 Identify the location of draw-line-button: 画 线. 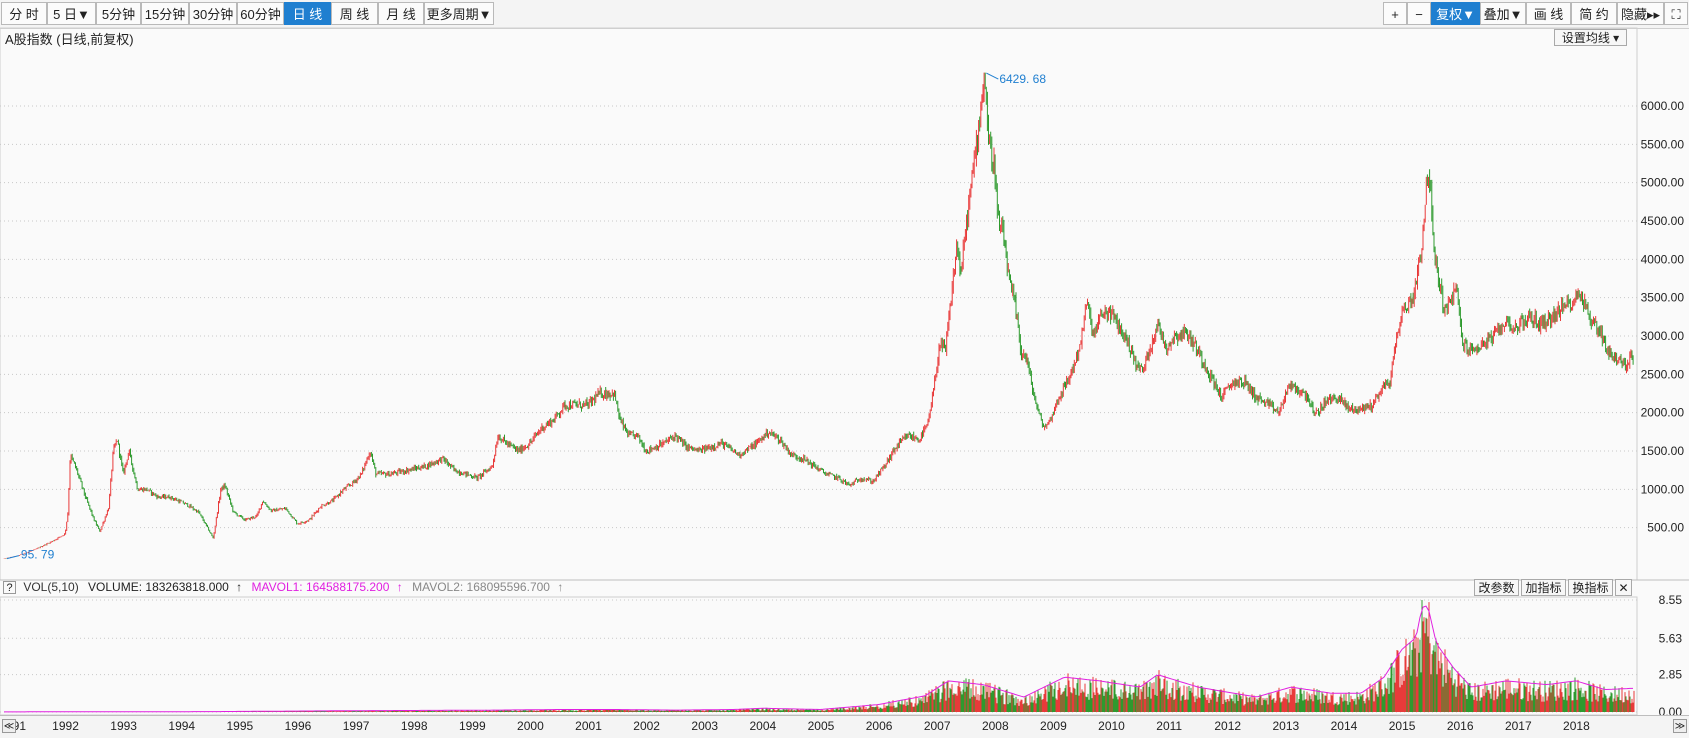
(1548, 13).